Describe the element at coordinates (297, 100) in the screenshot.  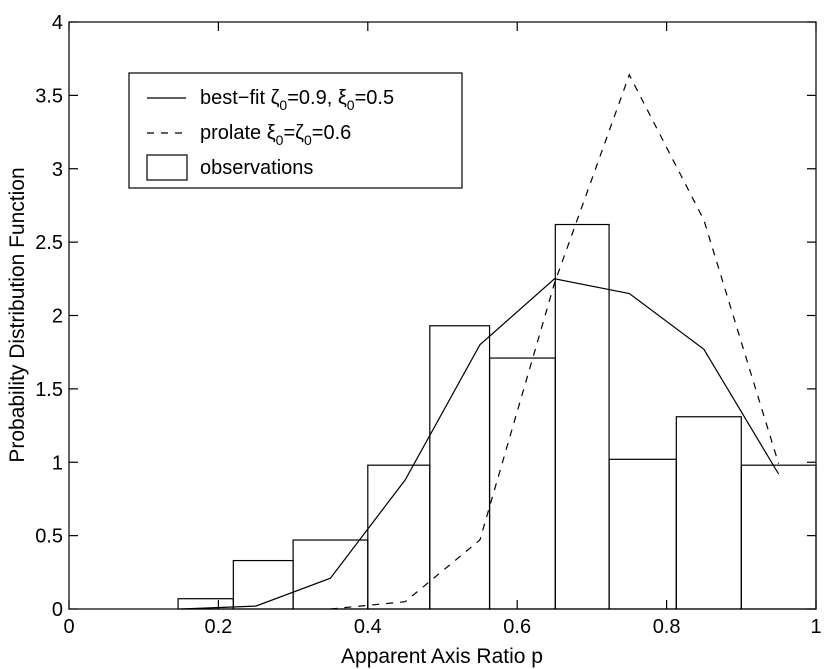
I see `legend-bestfit-label: best−fit ζ0=0.9, ξ0=0.5` at that location.